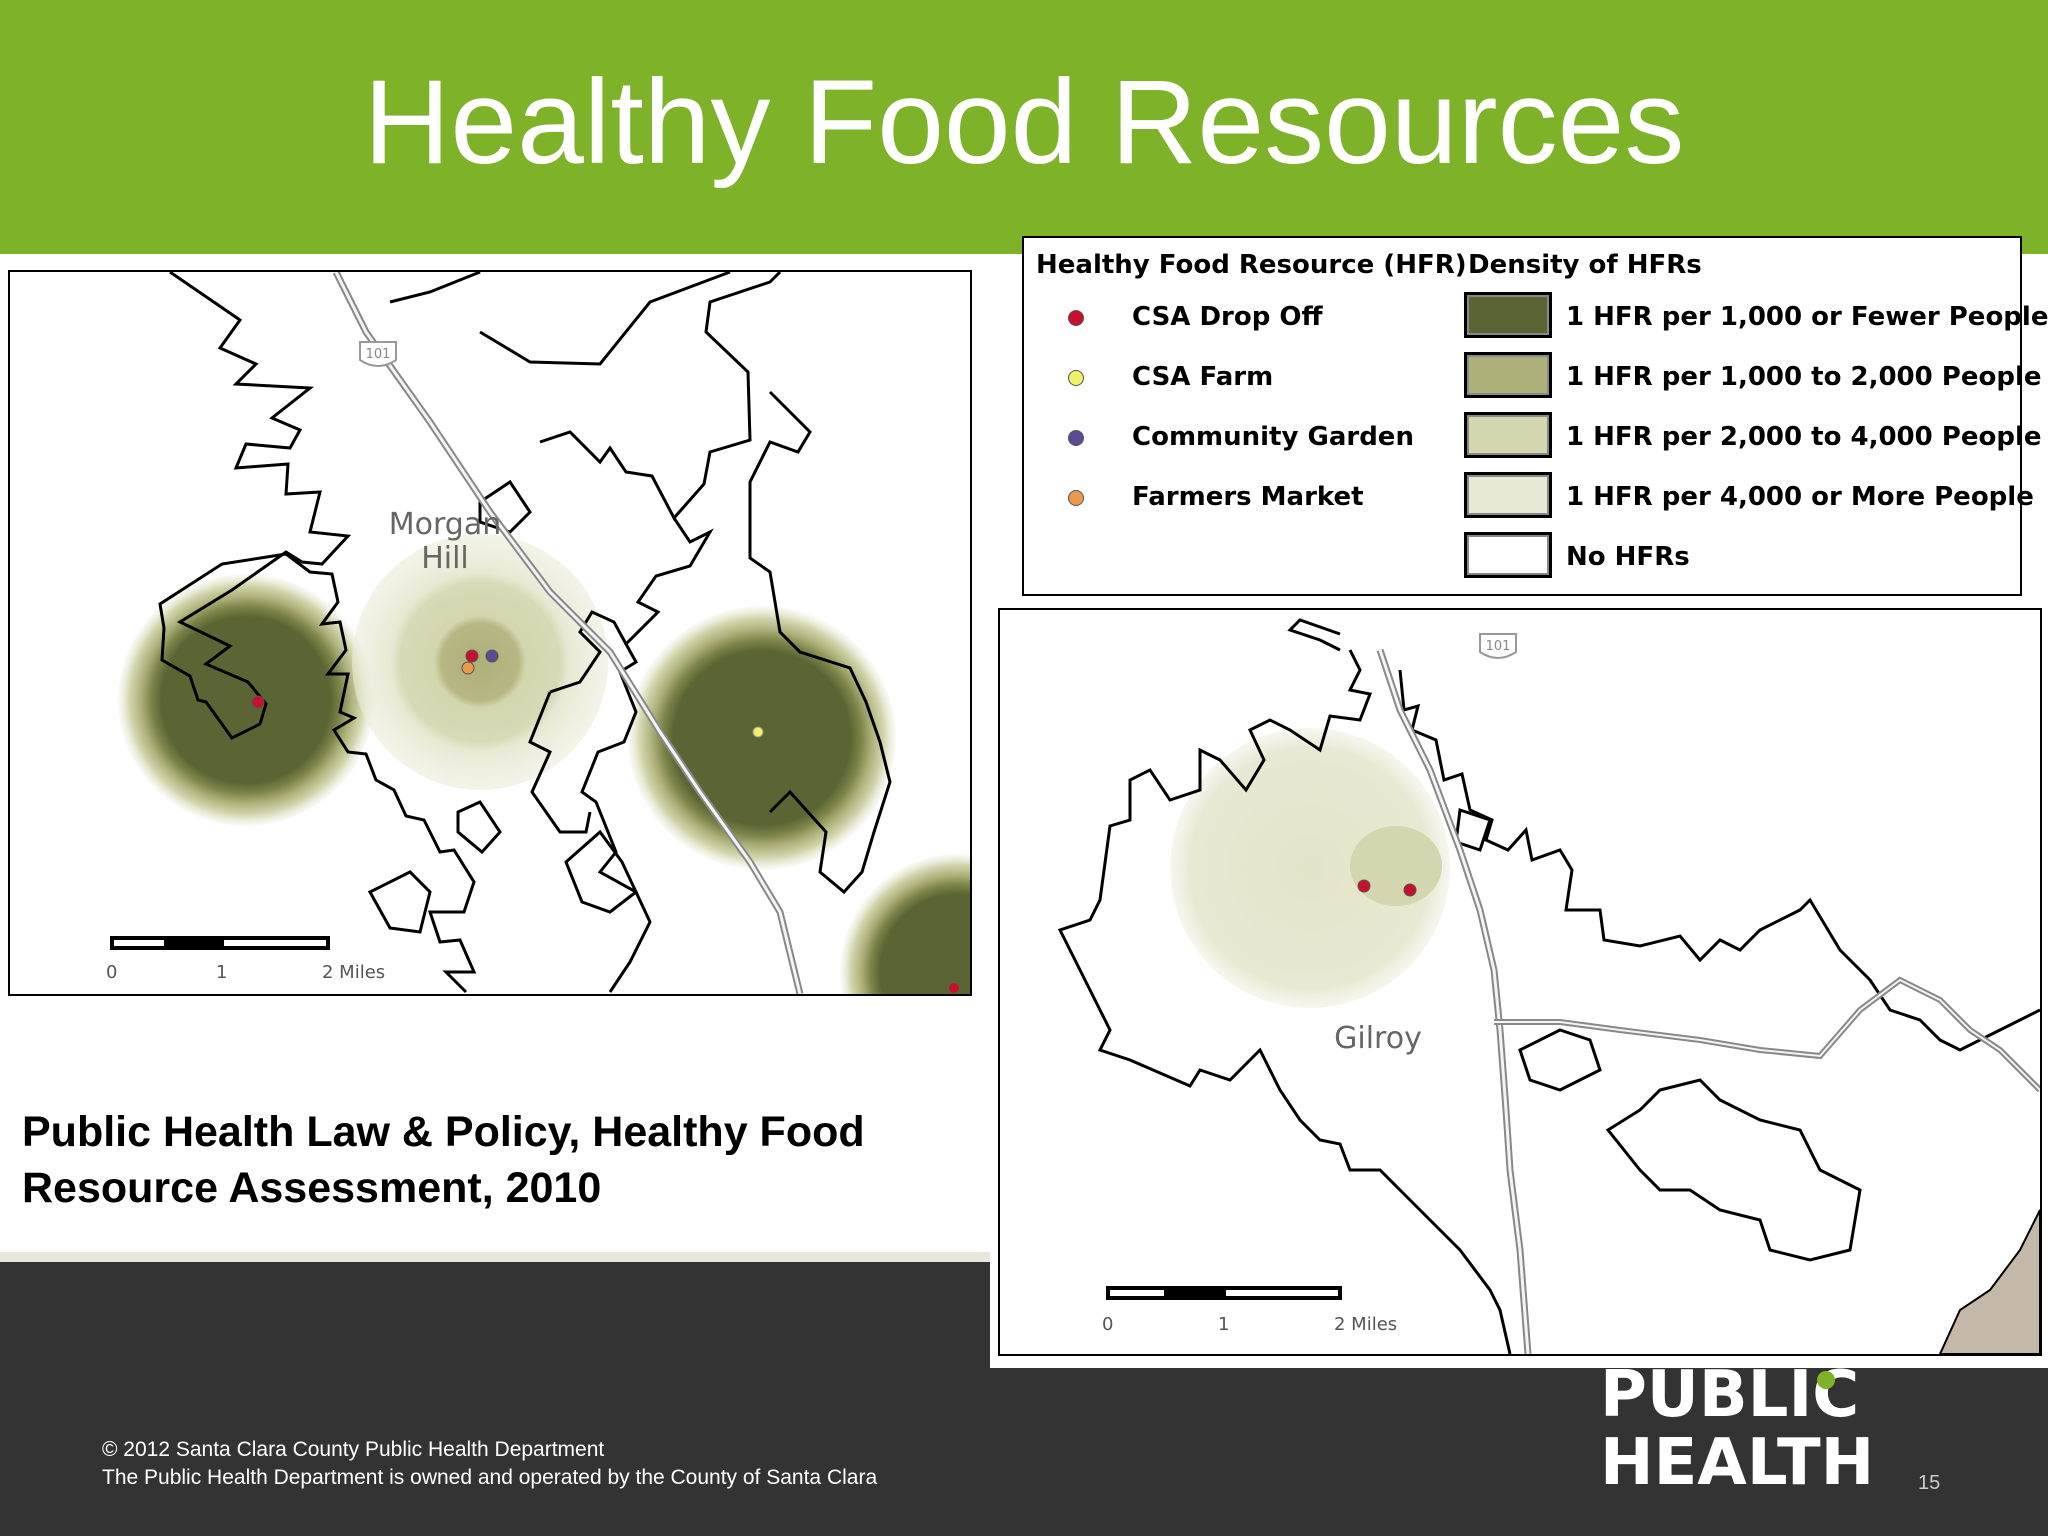  What do you see at coordinates (1989, 1281) in the screenshot?
I see `adjacent-area` at bounding box center [1989, 1281].